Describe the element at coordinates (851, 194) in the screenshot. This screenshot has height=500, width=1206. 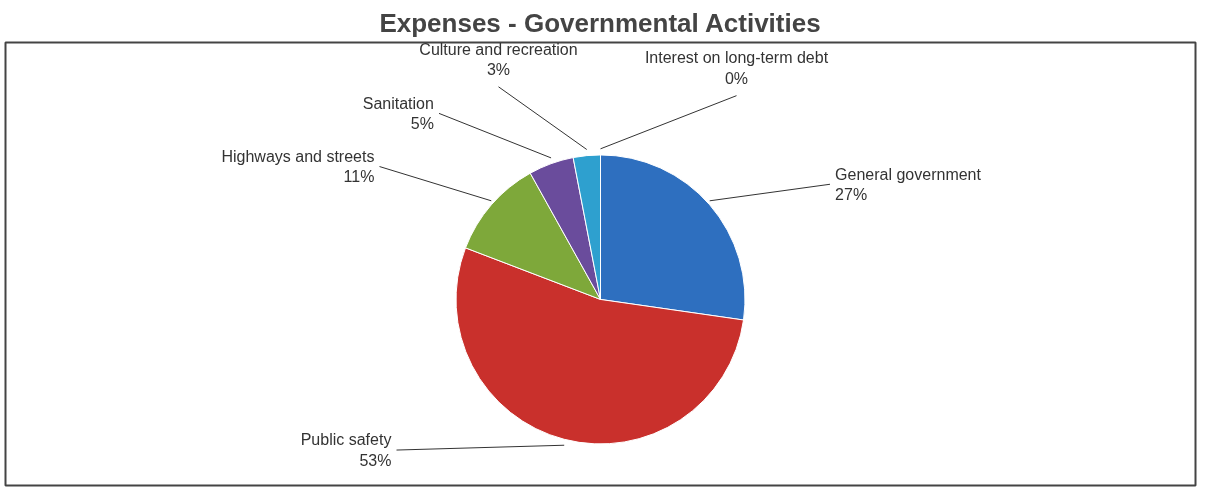
I see `data-label: 27%` at that location.